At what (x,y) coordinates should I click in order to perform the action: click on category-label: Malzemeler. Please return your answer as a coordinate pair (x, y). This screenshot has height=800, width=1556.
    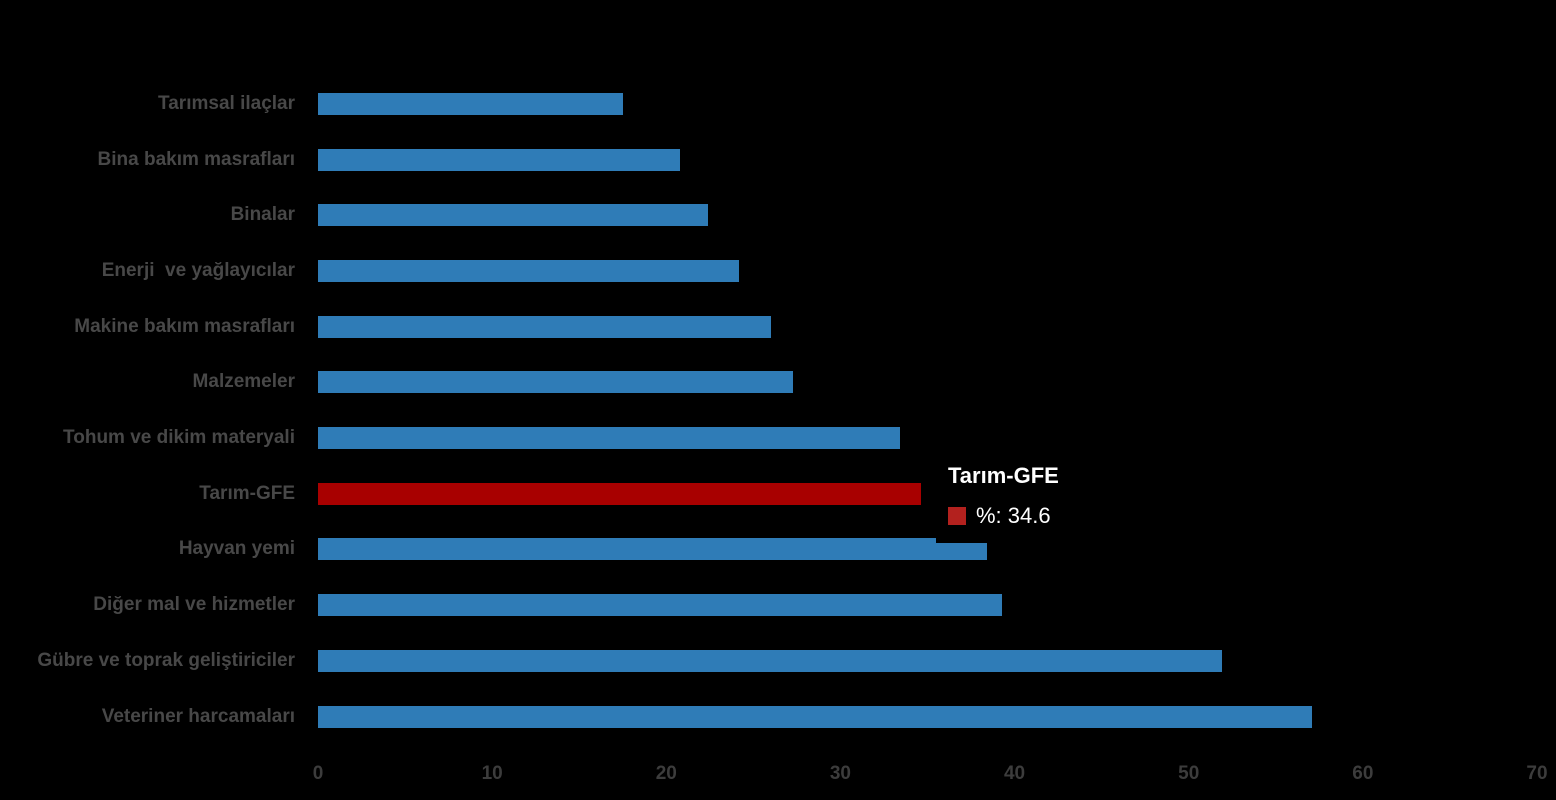
    Looking at the image, I should click on (243, 382).